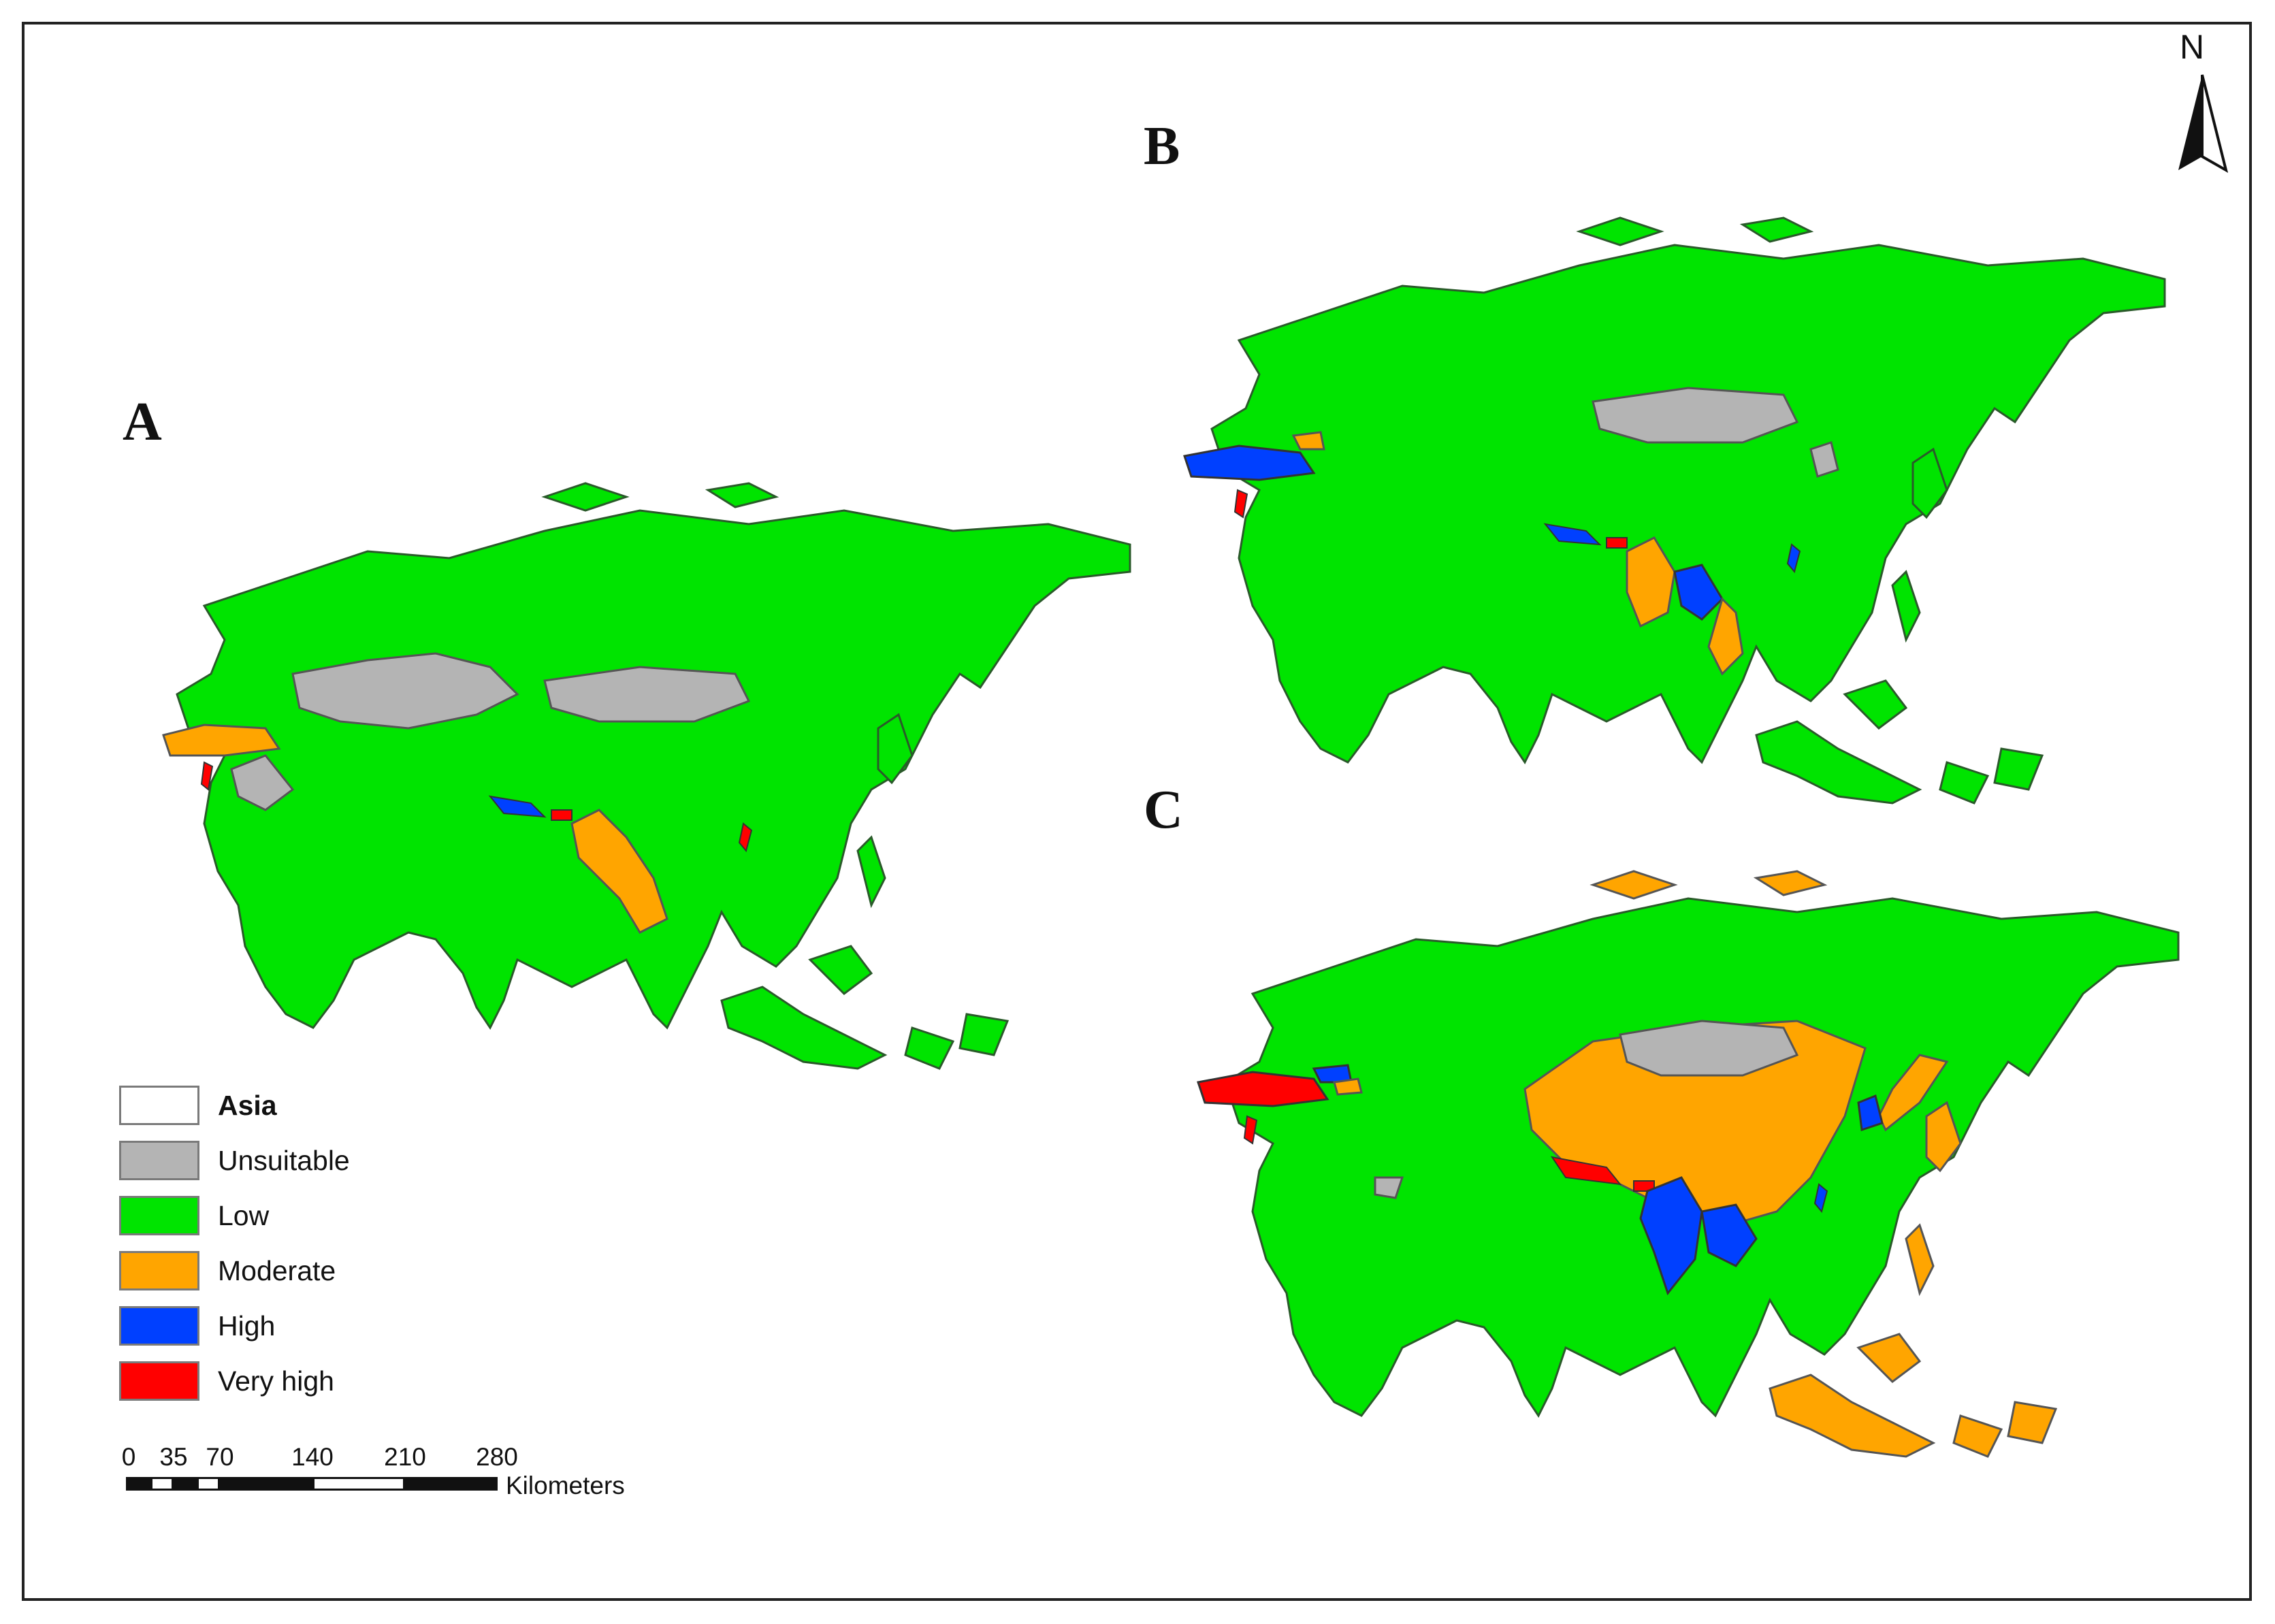 This screenshot has width=2275, height=1624. Describe the element at coordinates (173, 1457) in the screenshot. I see `scale-tick: 35` at that location.